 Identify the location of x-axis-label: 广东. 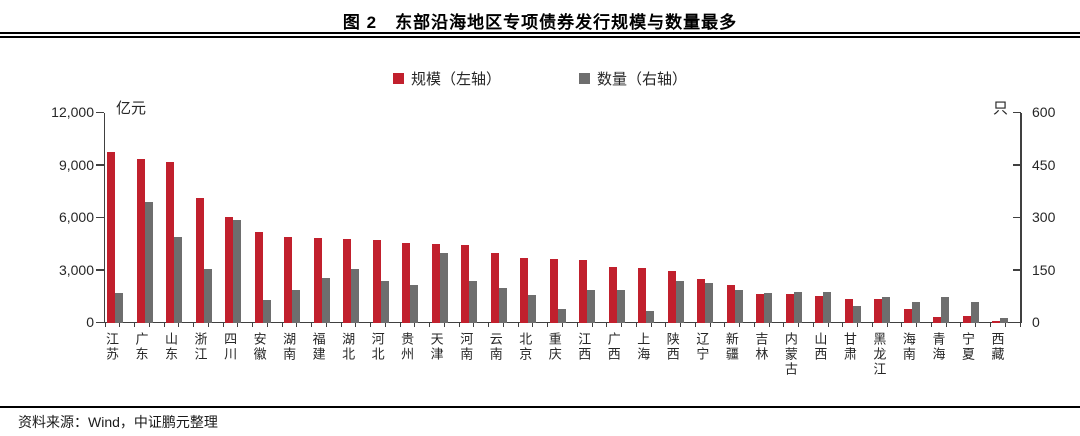
(141, 347).